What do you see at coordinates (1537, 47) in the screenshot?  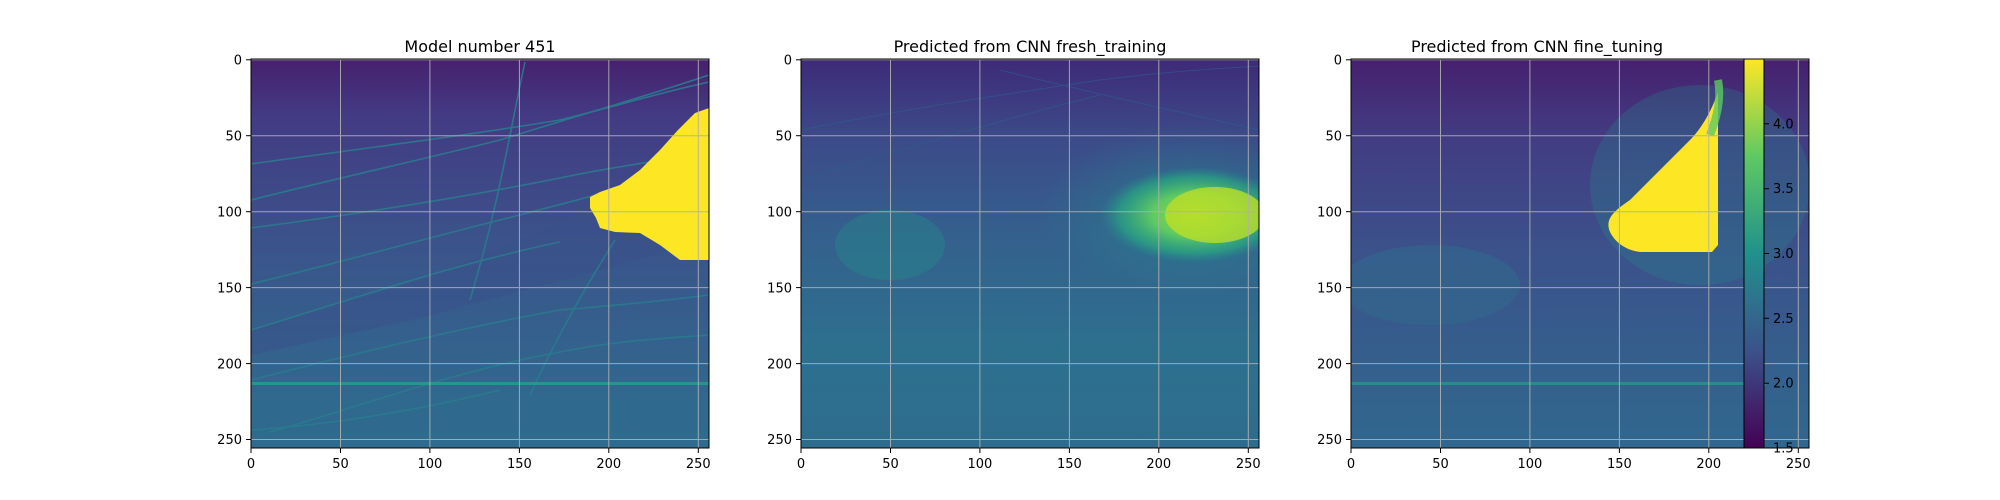 I see `chart-title-3: Predicted from CNN fine_tuning` at bounding box center [1537, 47].